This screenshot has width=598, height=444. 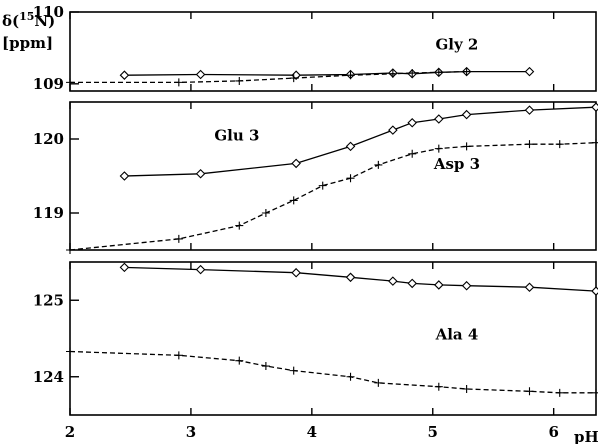 What do you see at coordinates (236, 135) in the screenshot?
I see `series-label: Glu 3` at bounding box center [236, 135].